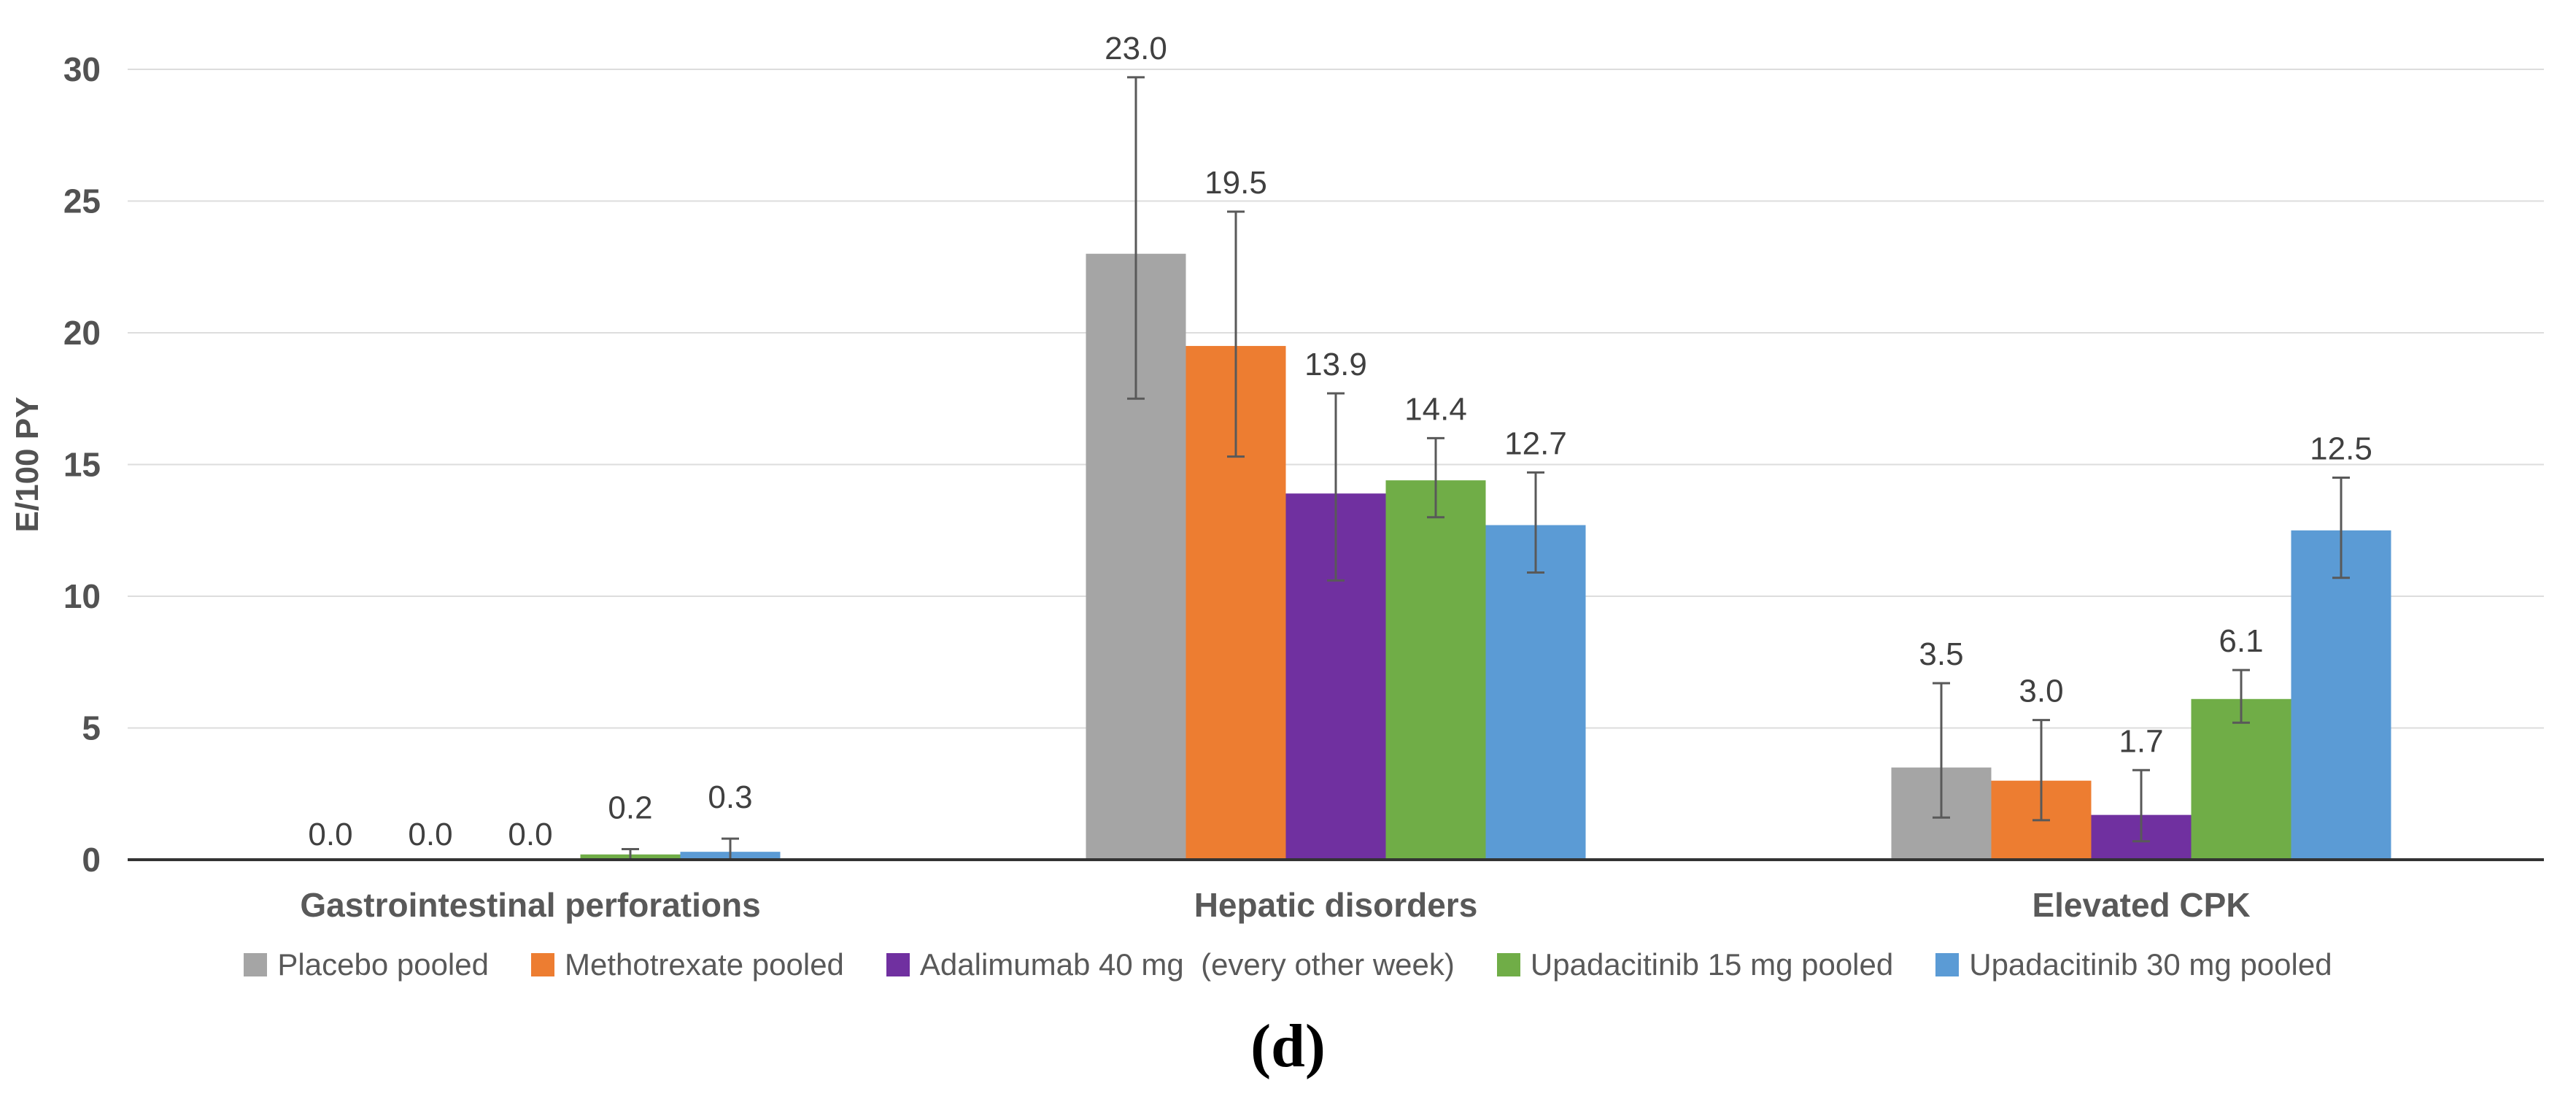  I want to click on legend-label: Upadacitinib 30 mg pooled, so click(2150, 964).